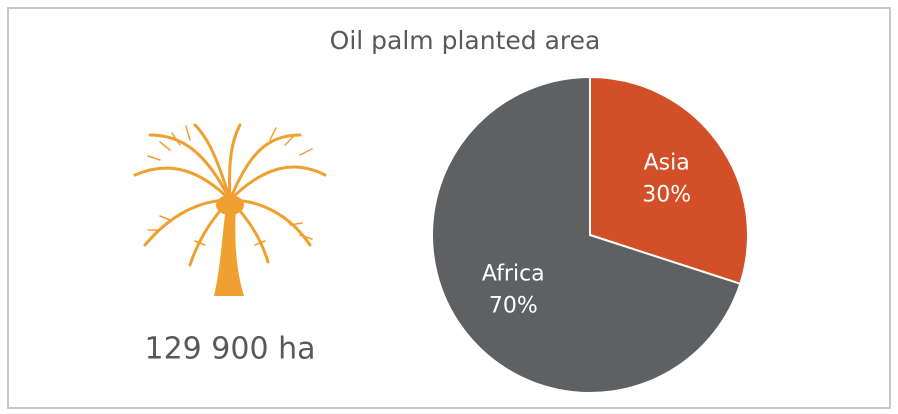 Image resolution: width=898 pixels, height=414 pixels. Describe the element at coordinates (230, 209) in the screenshot. I see `palm-tree-icon` at that location.